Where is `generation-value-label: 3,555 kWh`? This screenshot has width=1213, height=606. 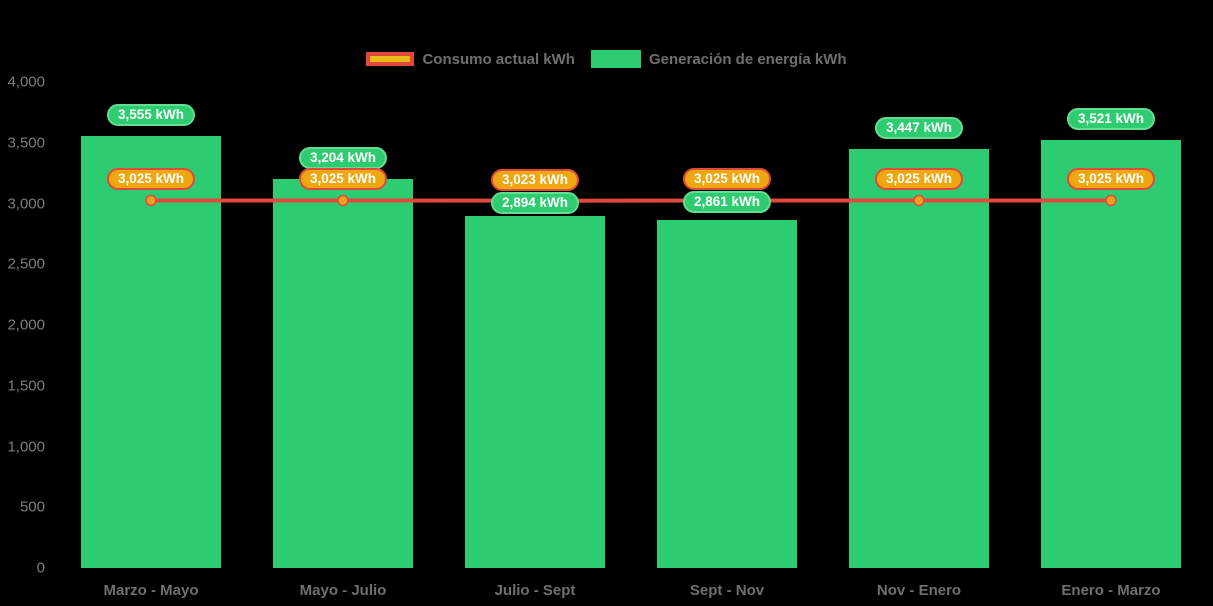
generation-value-label: 3,555 kWh is located at coordinates (151, 115).